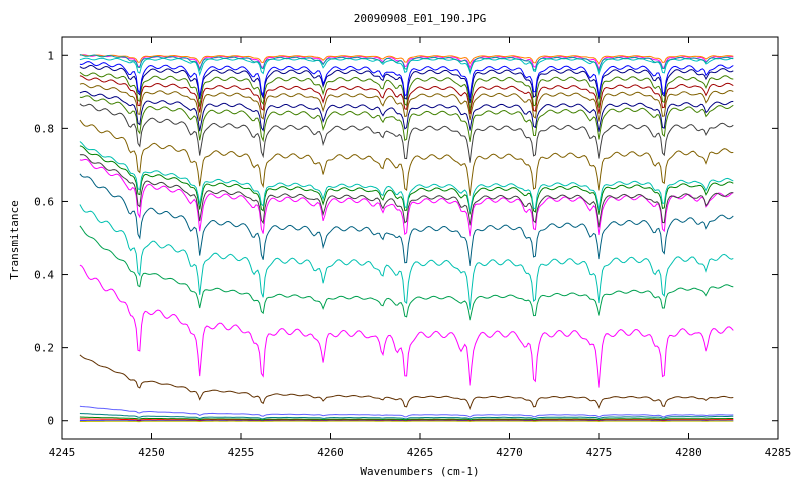 The width and height of the screenshot is (800, 480). I want to click on y-axis-label: Transmitance, so click(14, 239).